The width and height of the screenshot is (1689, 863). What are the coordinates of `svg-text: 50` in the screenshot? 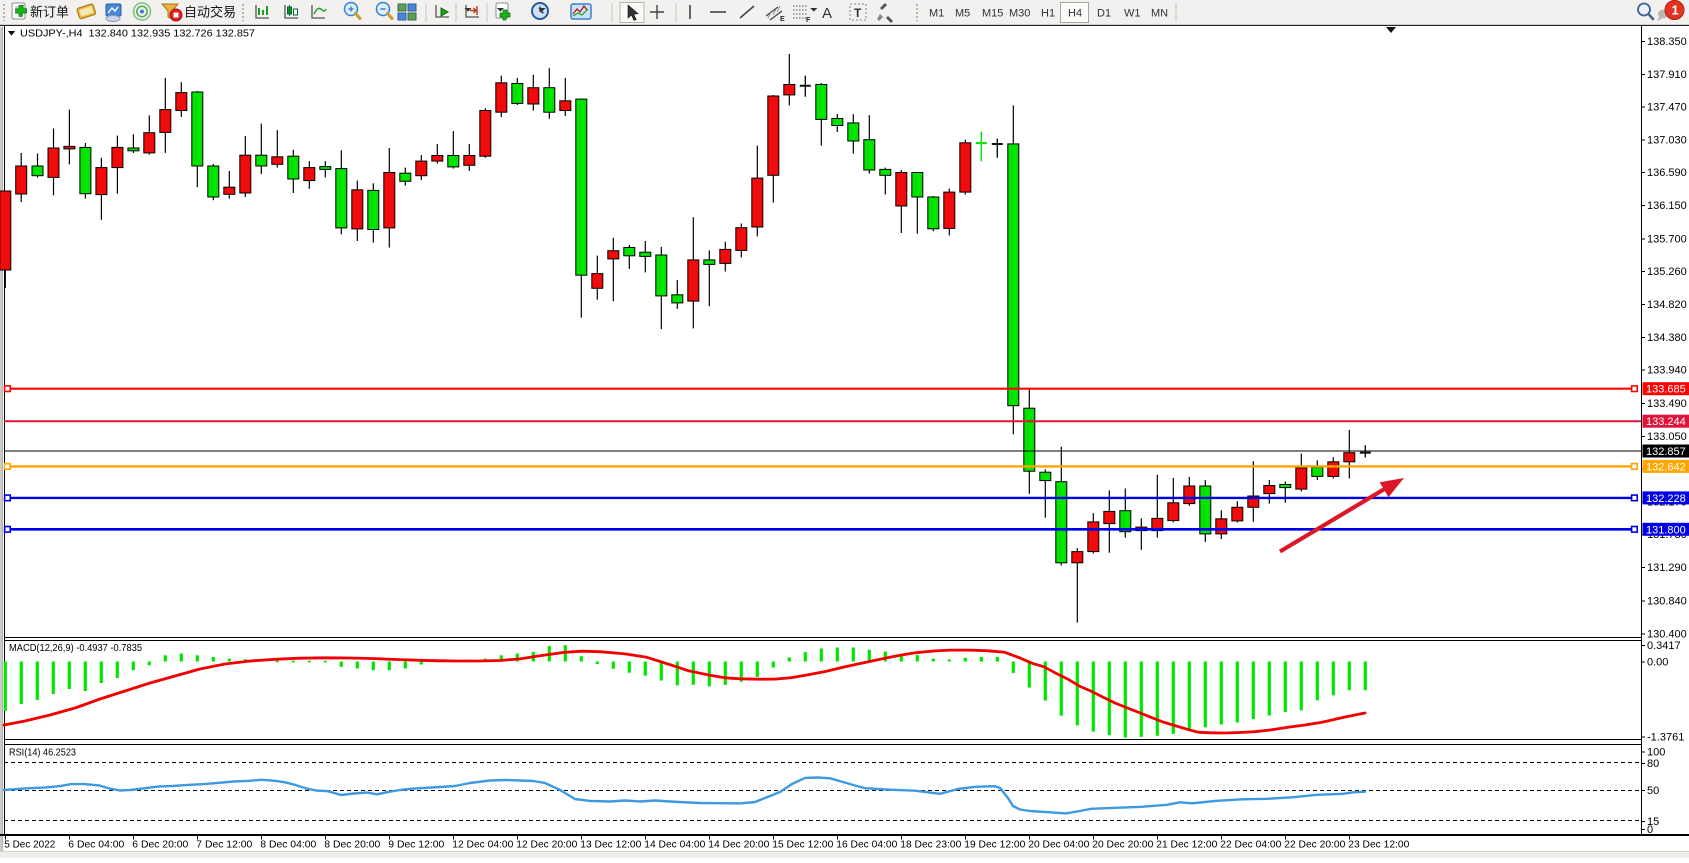 It's located at (1653, 791).